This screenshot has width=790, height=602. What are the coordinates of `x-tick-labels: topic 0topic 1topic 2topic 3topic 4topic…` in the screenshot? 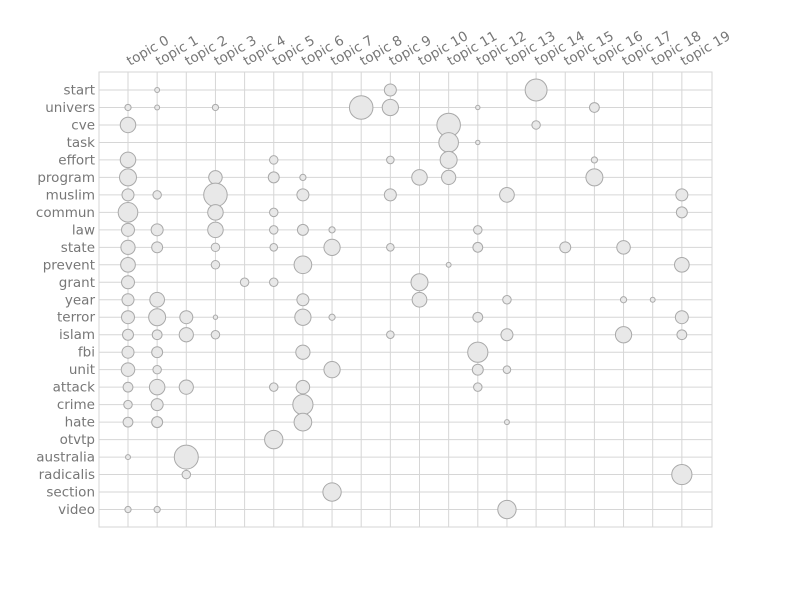 It's located at (428, 48).